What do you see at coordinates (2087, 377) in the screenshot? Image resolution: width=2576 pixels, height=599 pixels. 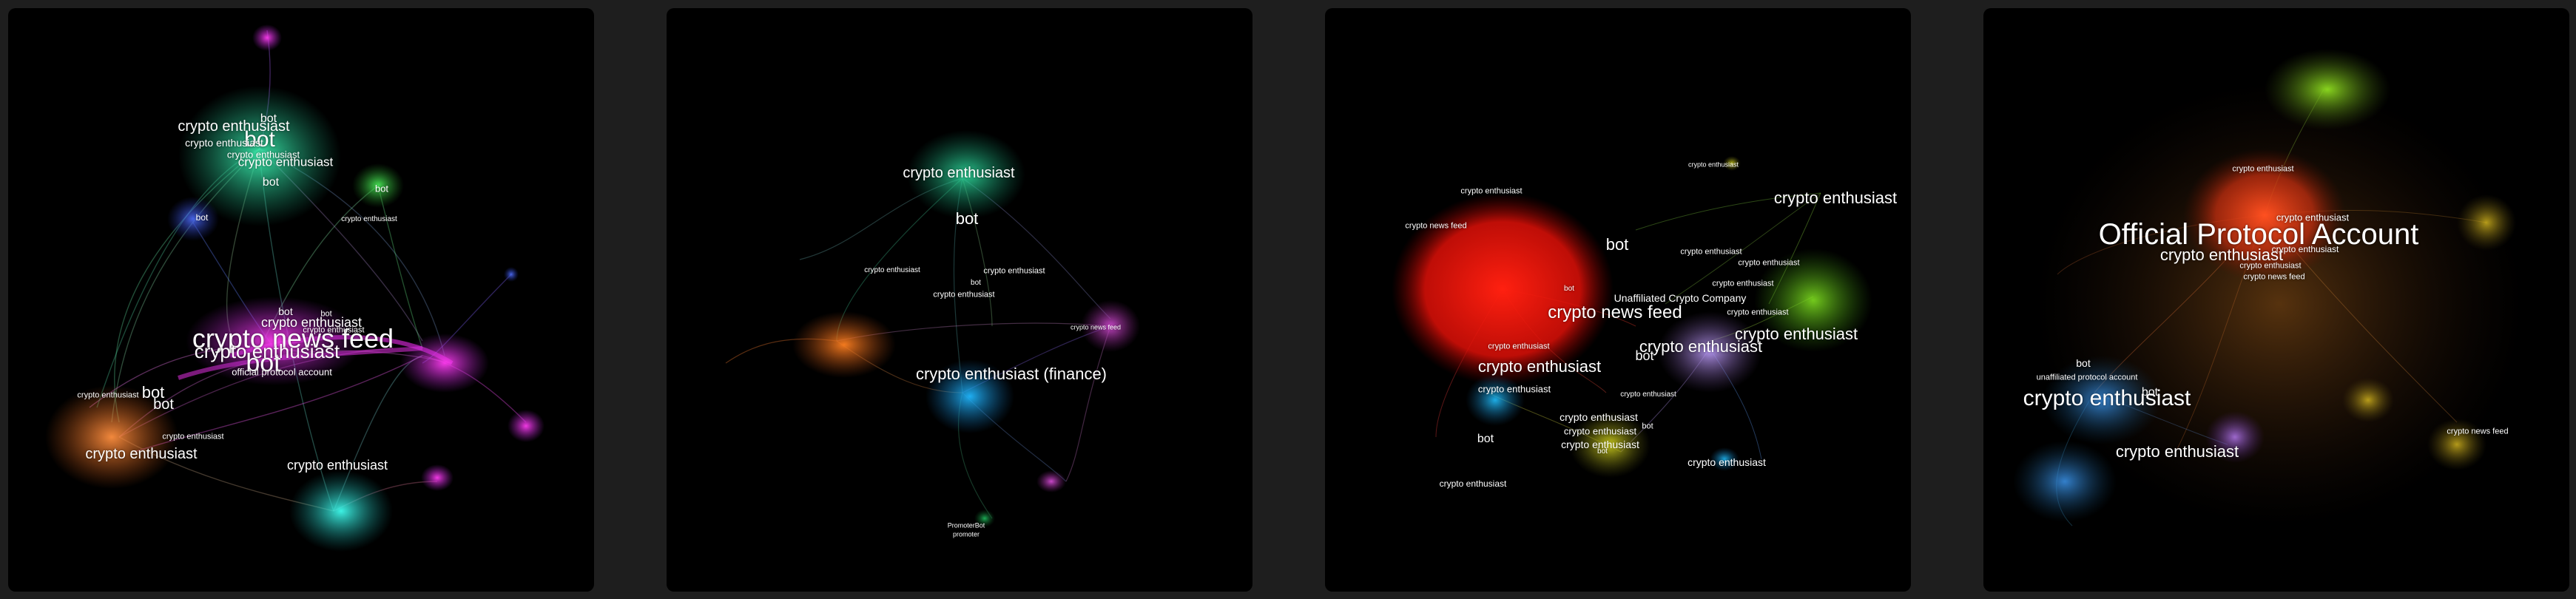 I see `node-label: unaffiliated protocol account` at bounding box center [2087, 377].